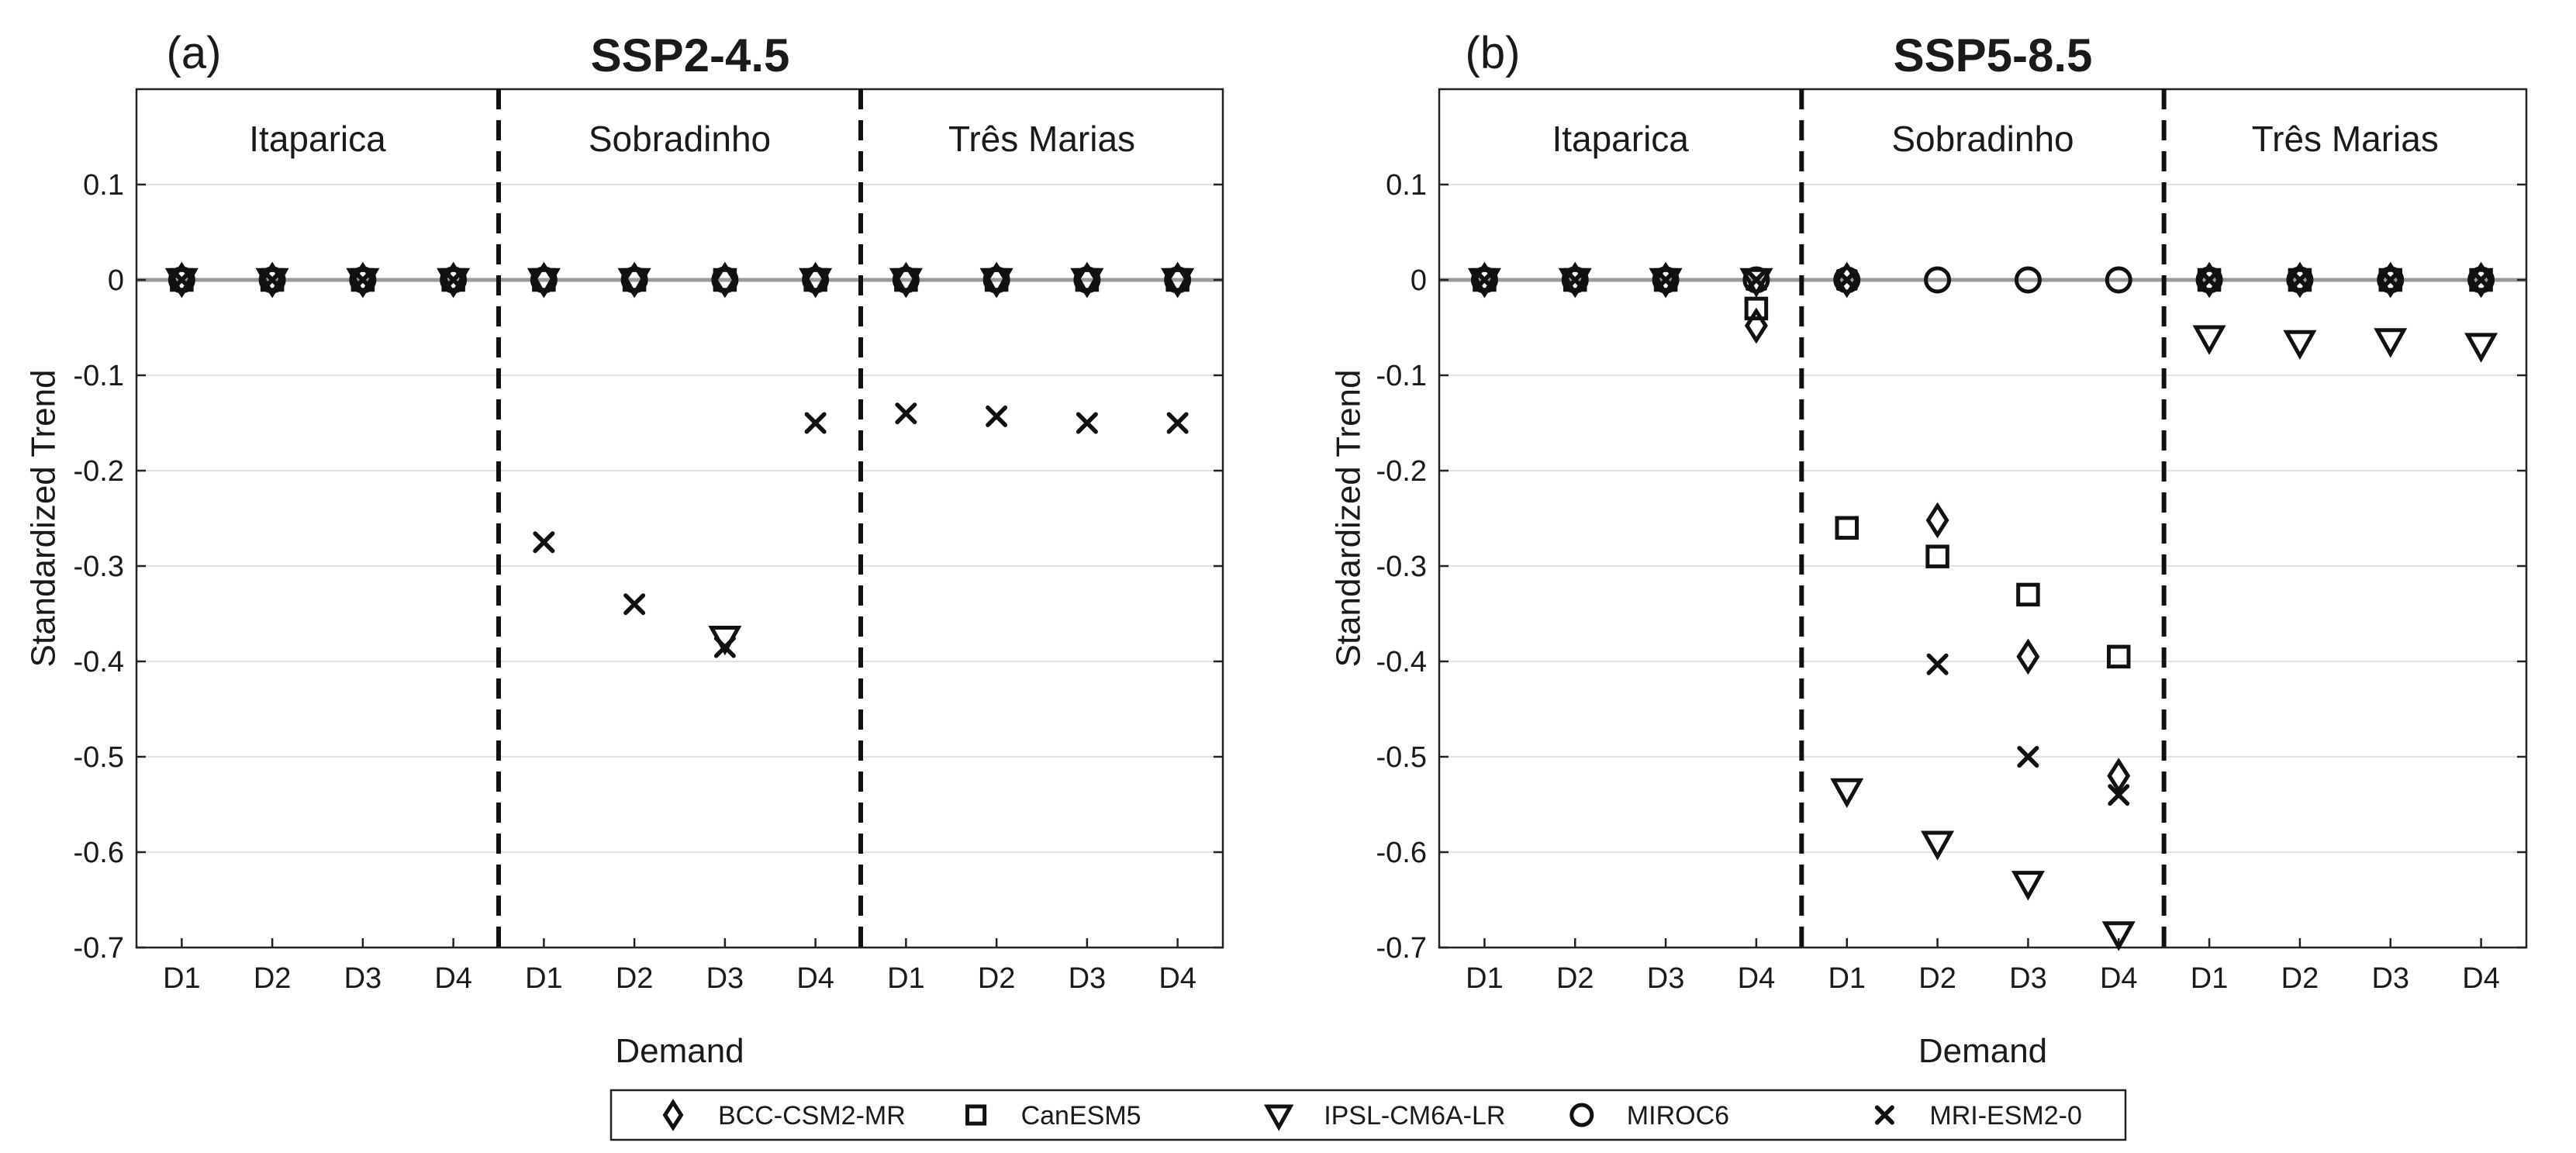 Image resolution: width=2576 pixels, height=1153 pixels. Describe the element at coordinates (691, 55) in the screenshot. I see `panel-title: SSP2-4.5` at that location.